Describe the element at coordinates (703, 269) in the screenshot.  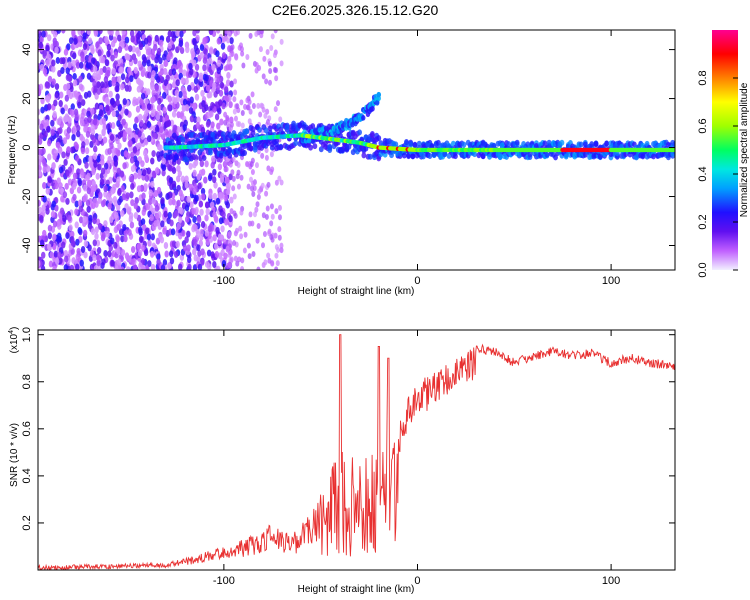
I see `colorbar-tick-label: 0.0` at that location.